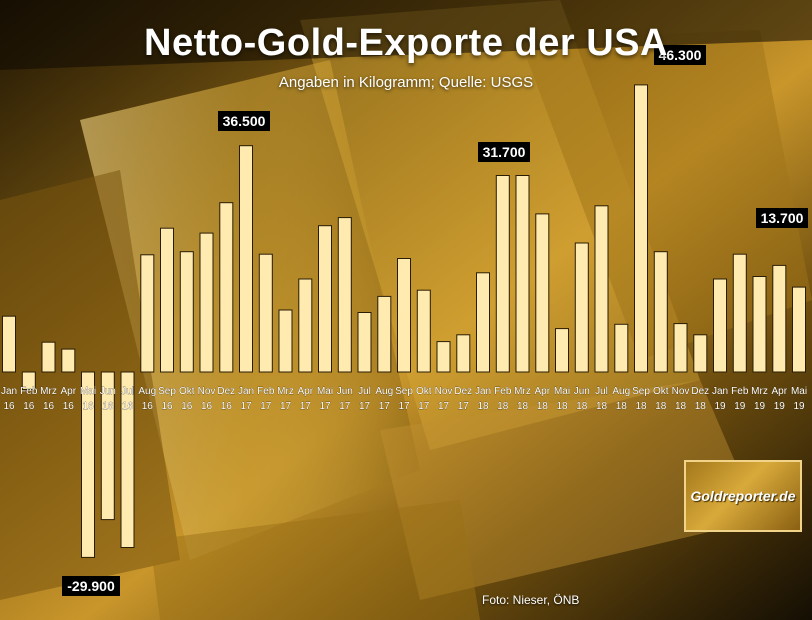 The image size is (812, 620). What do you see at coordinates (743, 496) in the screenshot?
I see `goldreporter-logo: Goldreporter.de` at bounding box center [743, 496].